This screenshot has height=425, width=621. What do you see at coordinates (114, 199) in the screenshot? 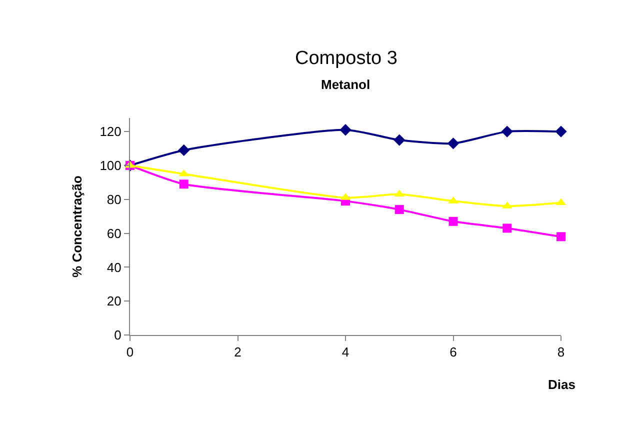
I see `y-tick-label: 80` at bounding box center [114, 199].